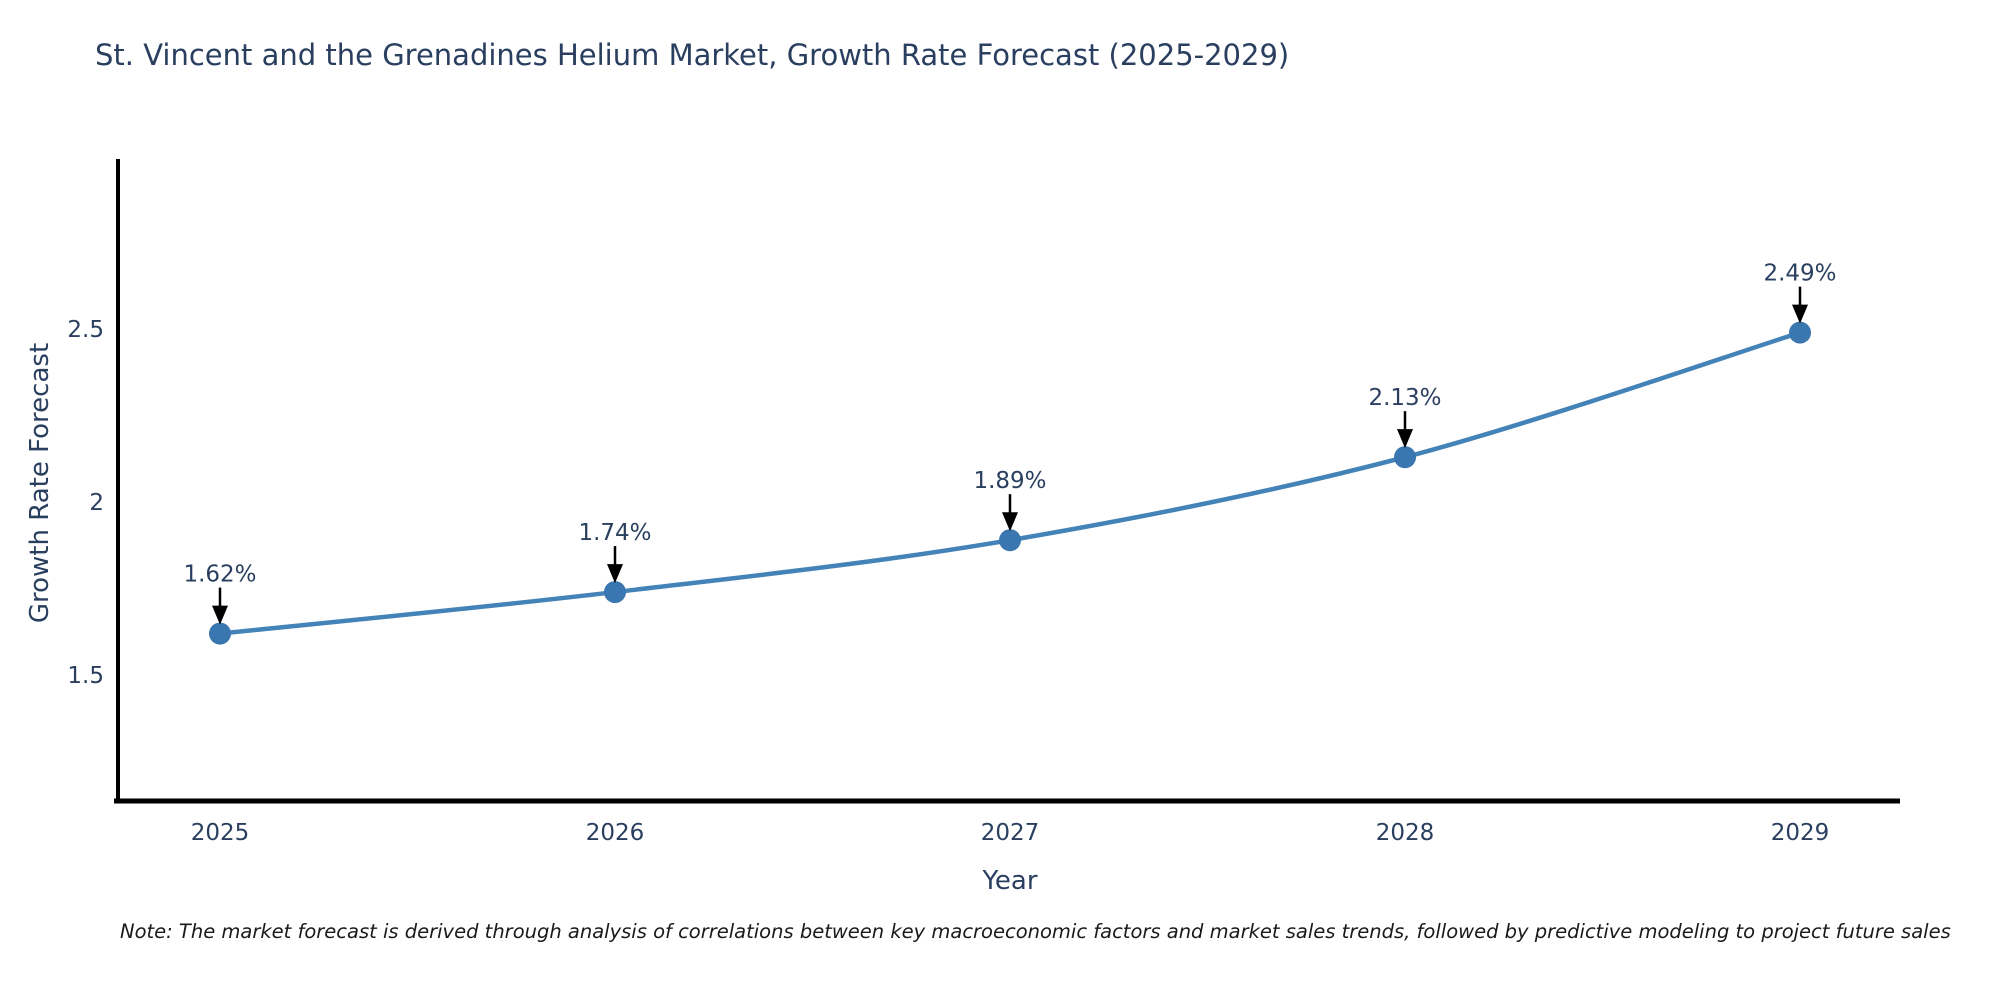 This screenshot has width=2000, height=1000. I want to click on x-tick-label: 2029, so click(1800, 833).